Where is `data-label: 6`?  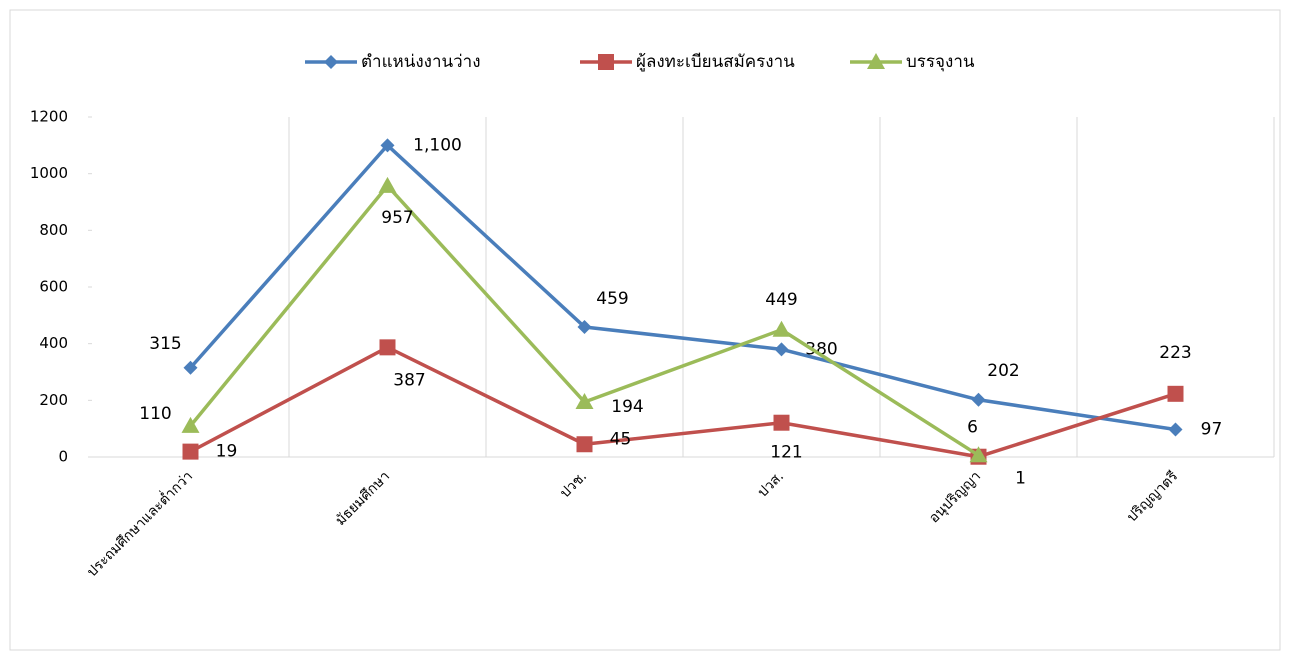 data-label: 6 is located at coordinates (972, 427).